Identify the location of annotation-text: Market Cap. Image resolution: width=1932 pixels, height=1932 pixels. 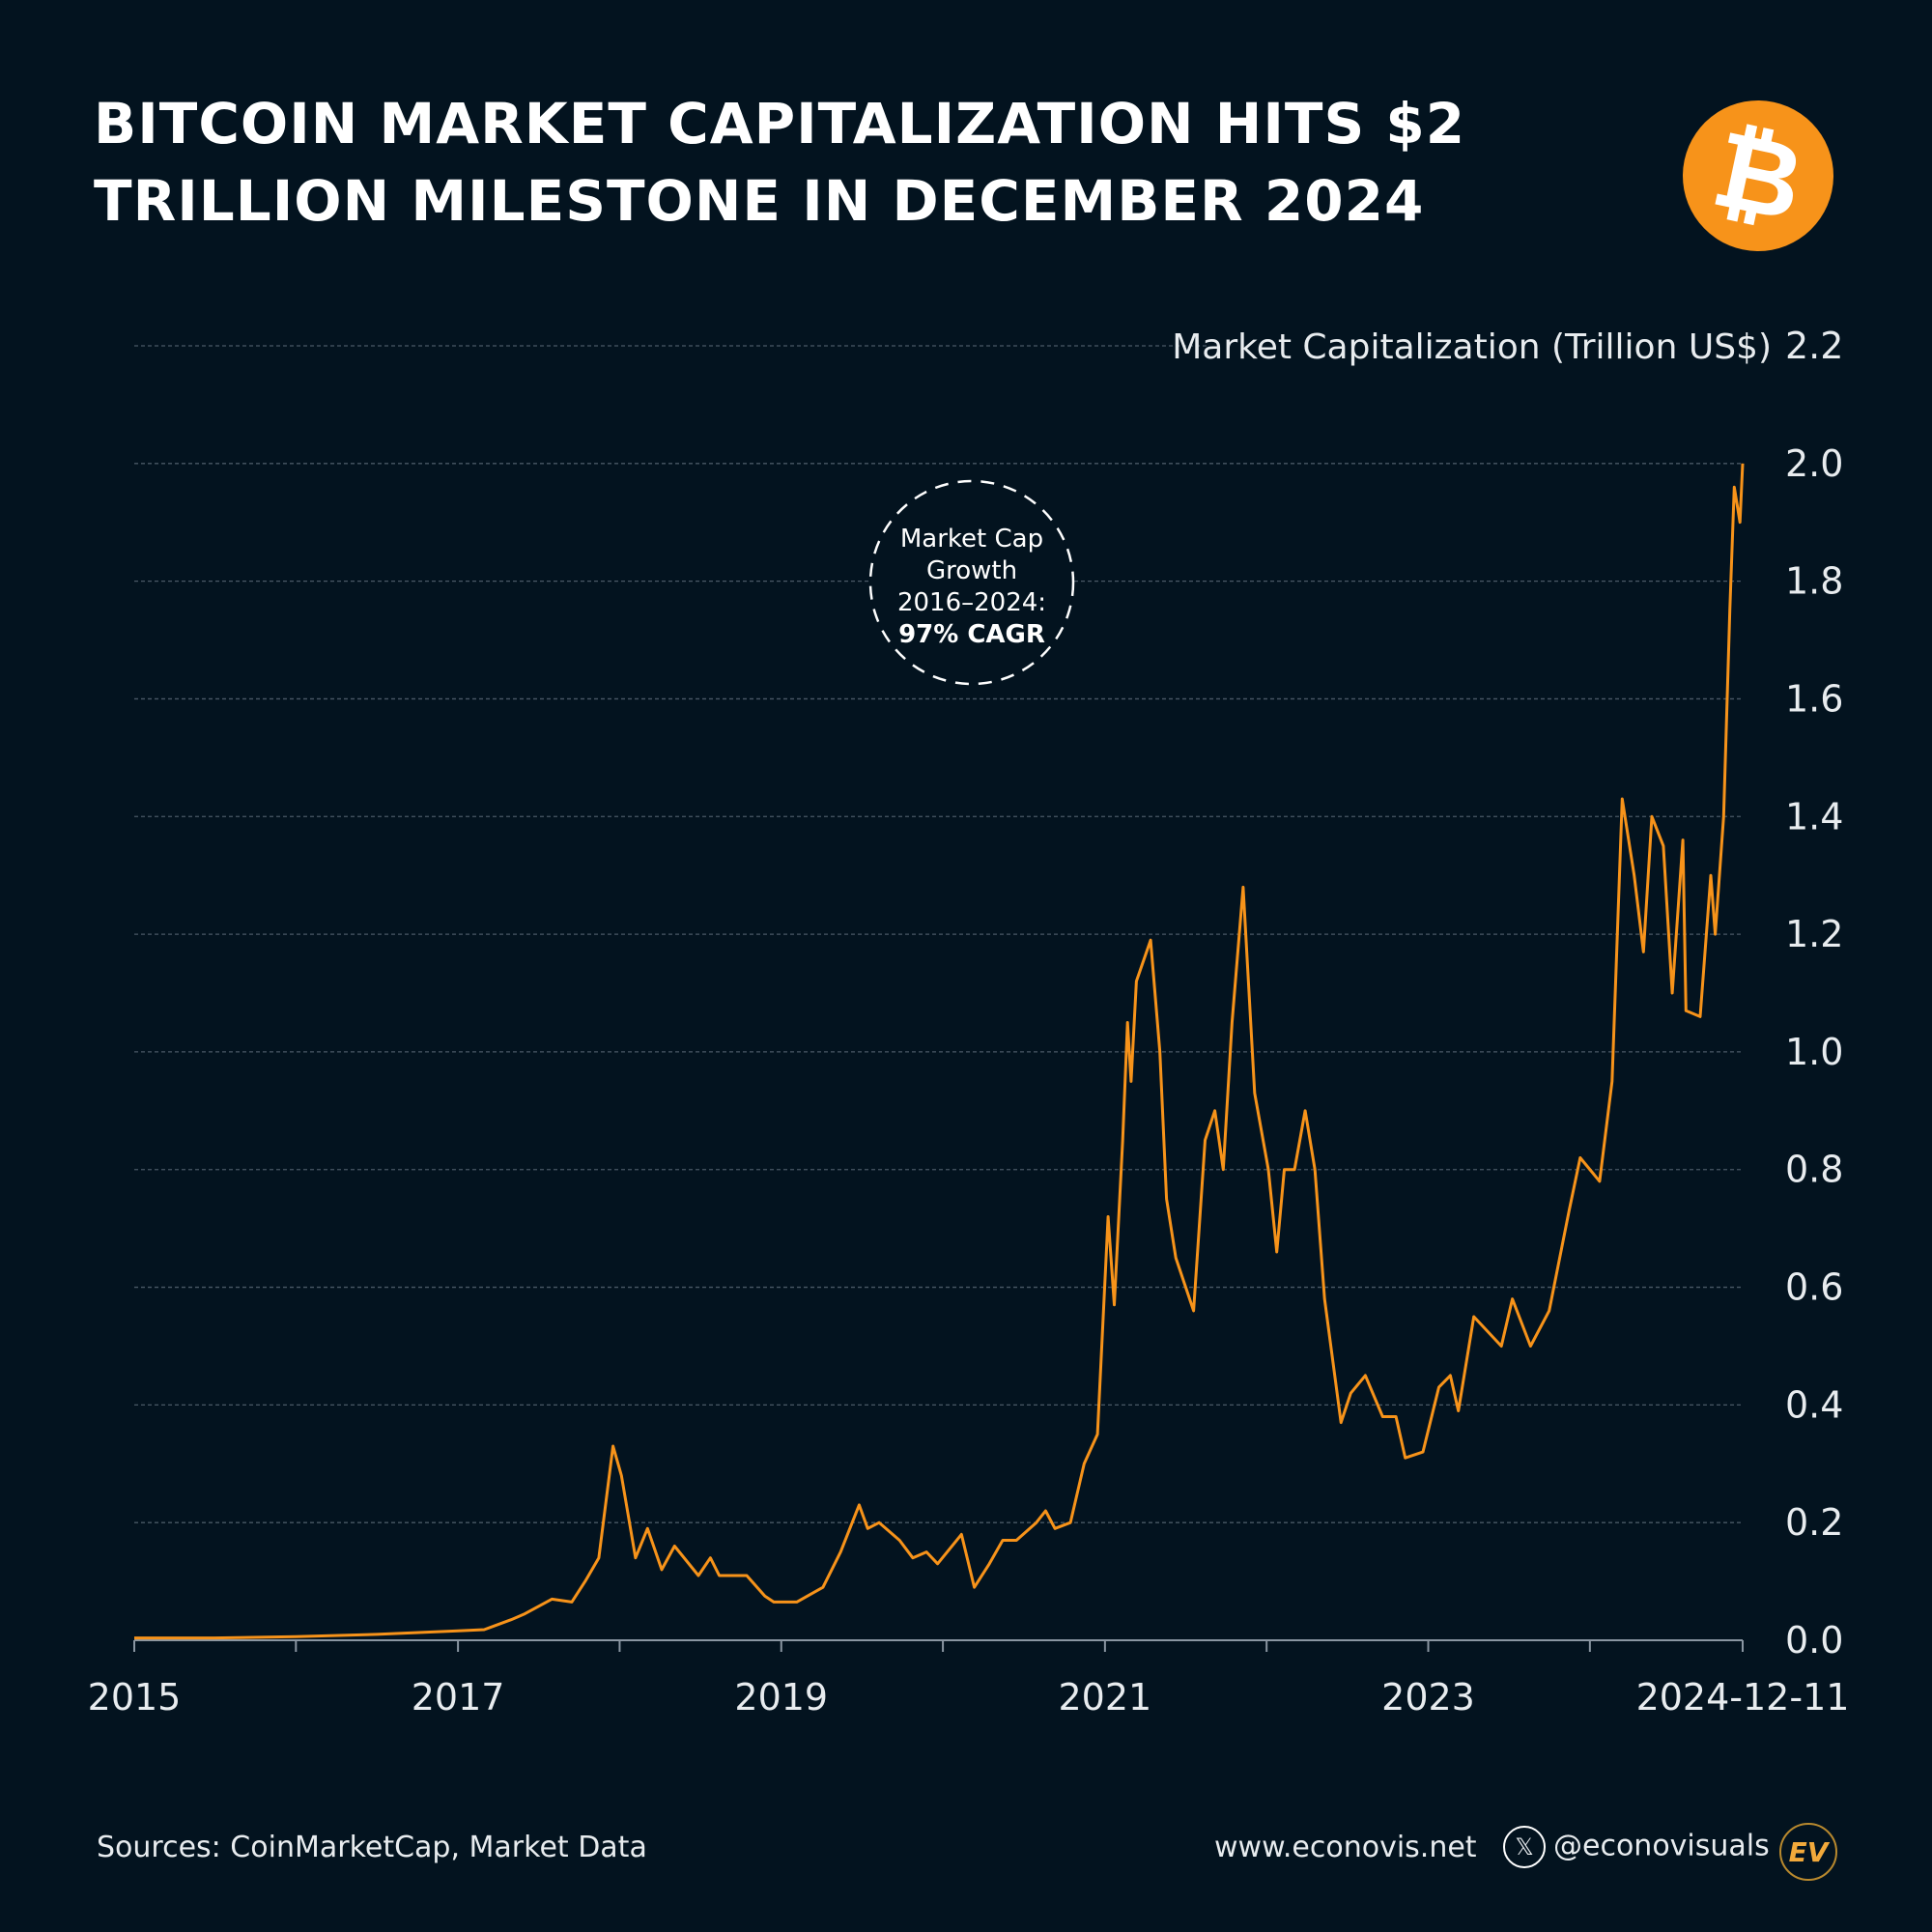
(971, 539).